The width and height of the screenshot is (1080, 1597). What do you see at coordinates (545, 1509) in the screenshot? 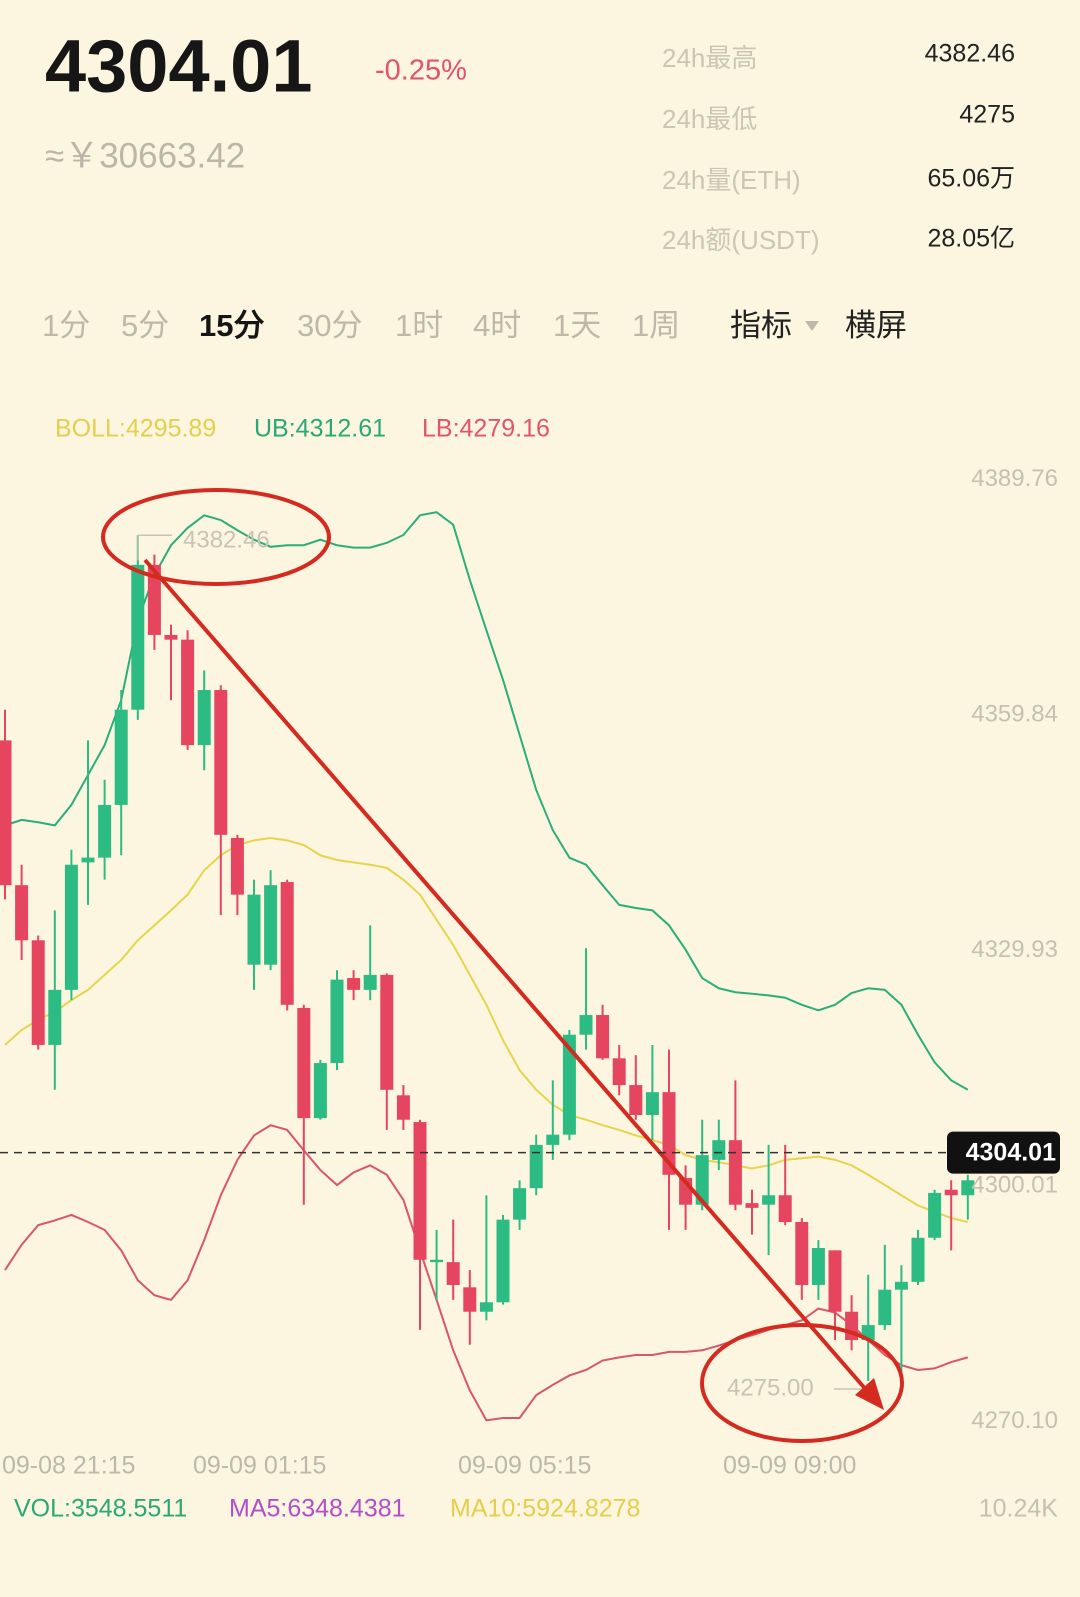
I see `volume-indicator: MA10:5924.8278` at bounding box center [545, 1509].